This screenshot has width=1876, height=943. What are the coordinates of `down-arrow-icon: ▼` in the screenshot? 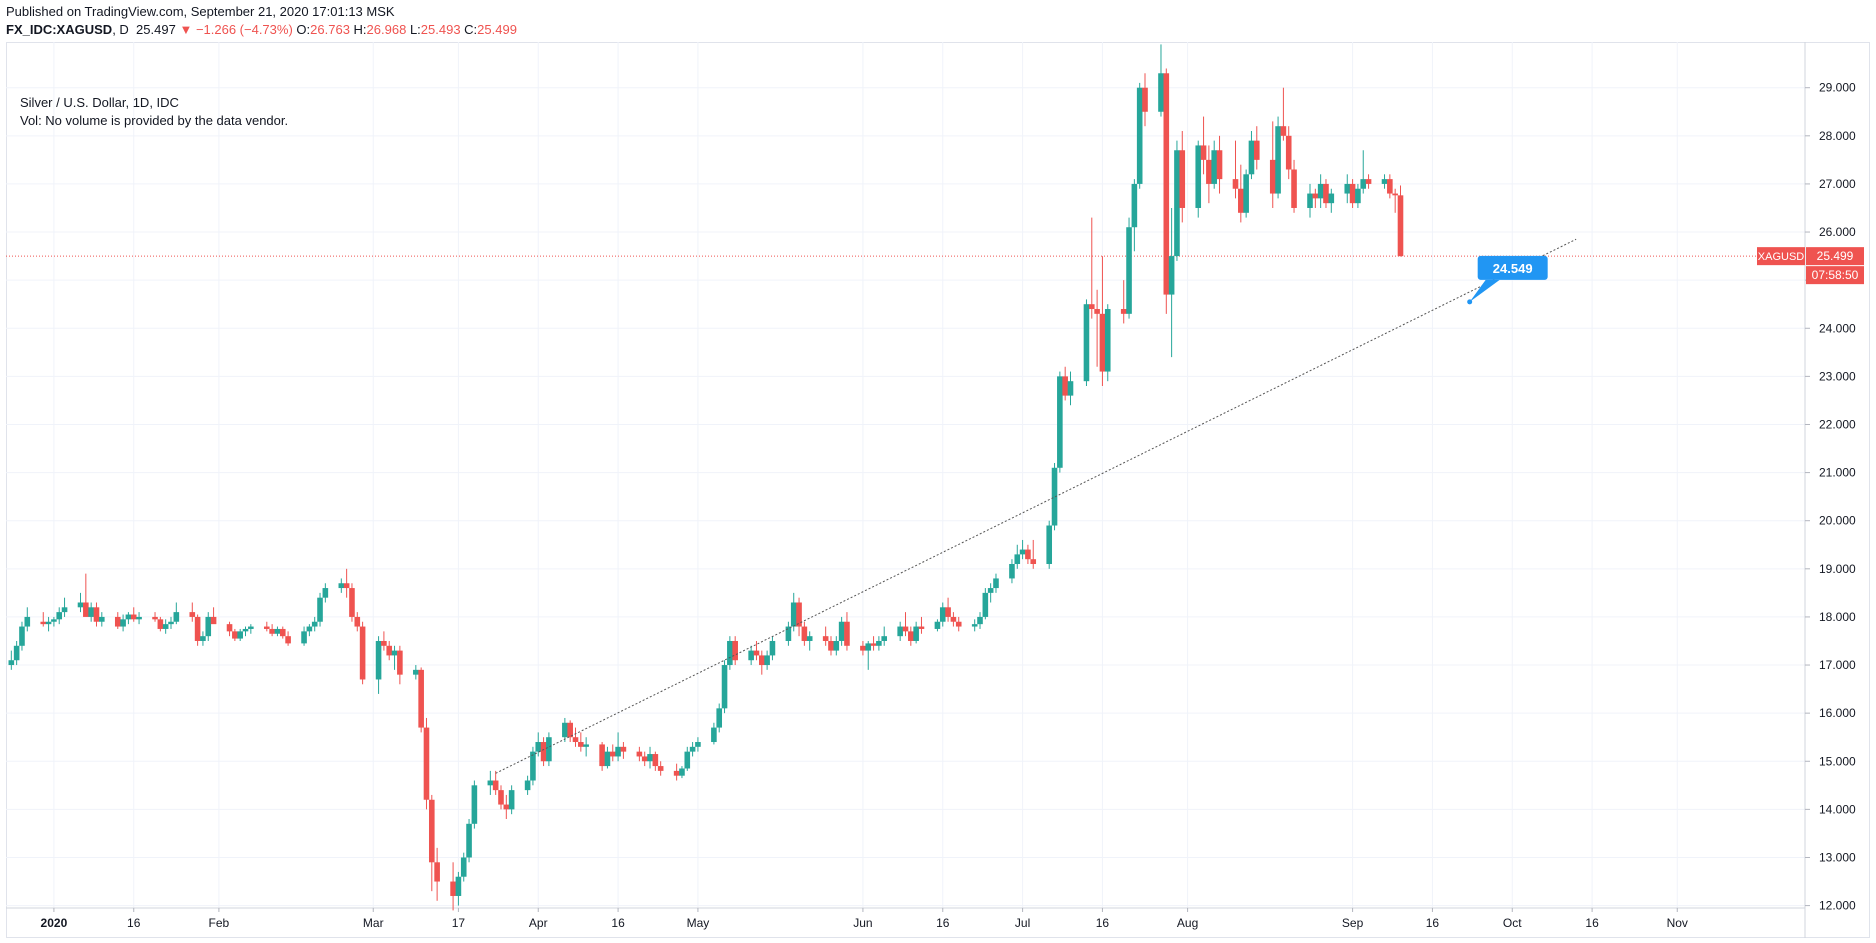 It's located at (186, 29).